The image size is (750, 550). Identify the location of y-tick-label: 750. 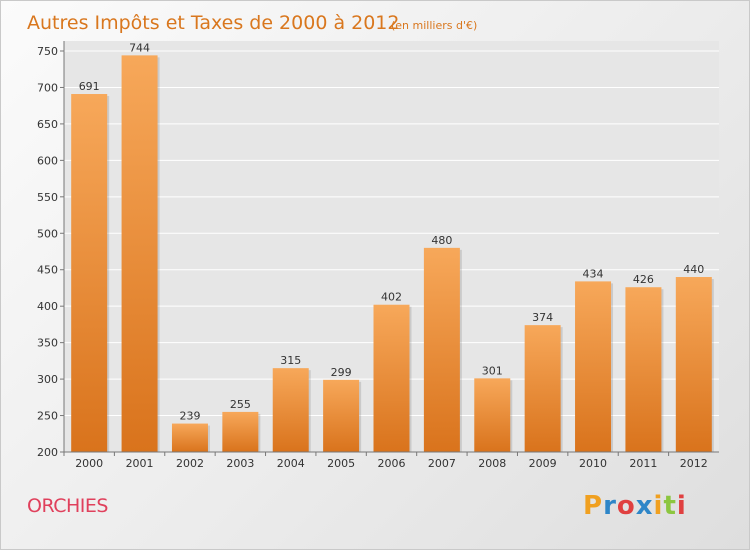
(47, 51).